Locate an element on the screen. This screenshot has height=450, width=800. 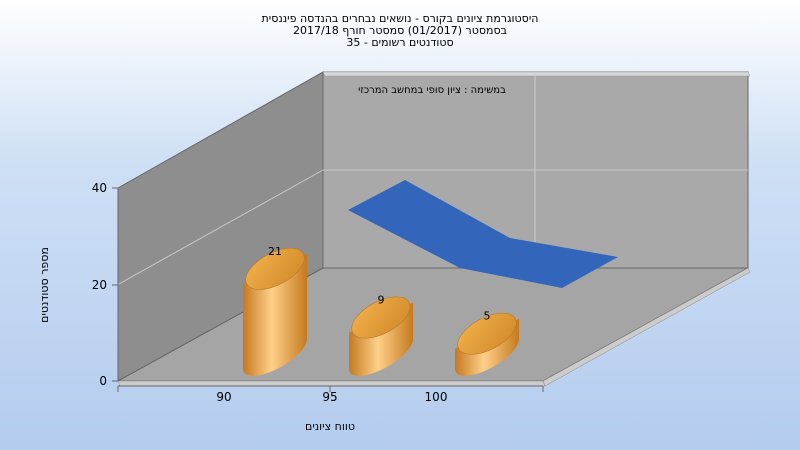
x-axis: 90 95 100 is located at coordinates (330, 394).